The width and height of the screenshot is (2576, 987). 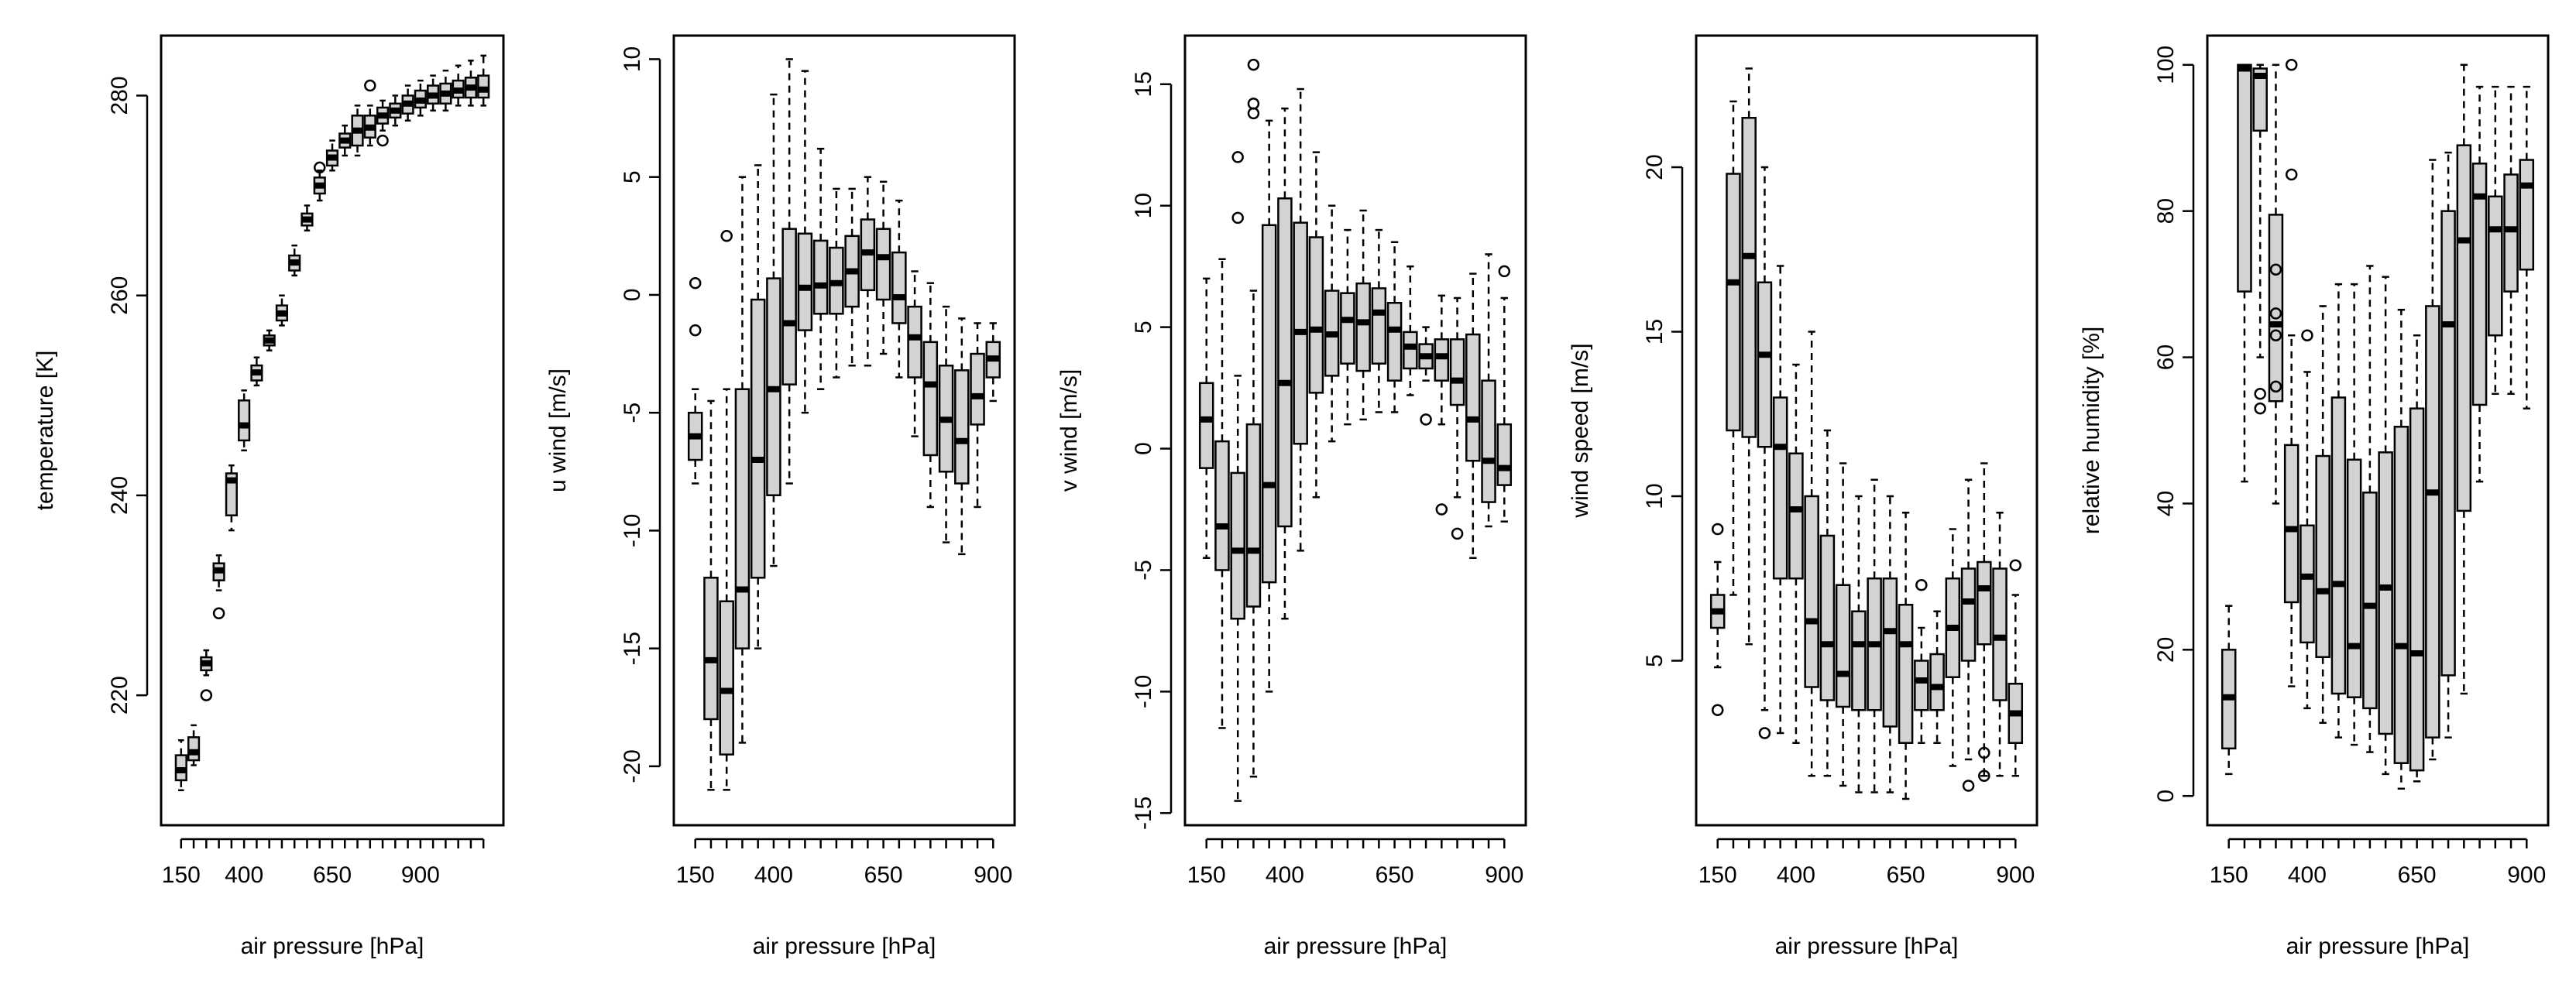 What do you see at coordinates (883, 875) in the screenshot?
I see `x-tick-label: 650` at bounding box center [883, 875].